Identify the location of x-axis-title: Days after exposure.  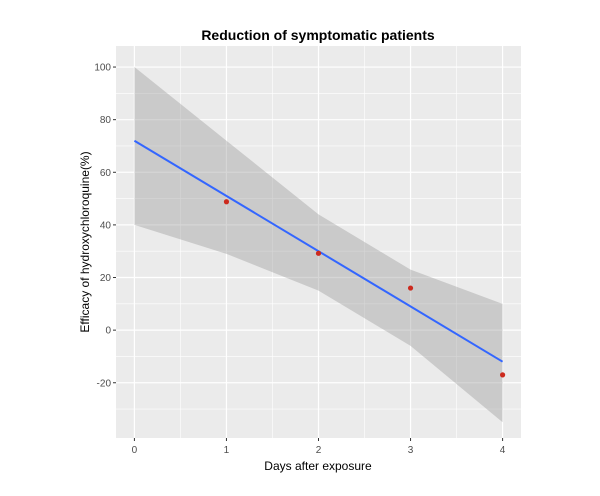
(318, 466).